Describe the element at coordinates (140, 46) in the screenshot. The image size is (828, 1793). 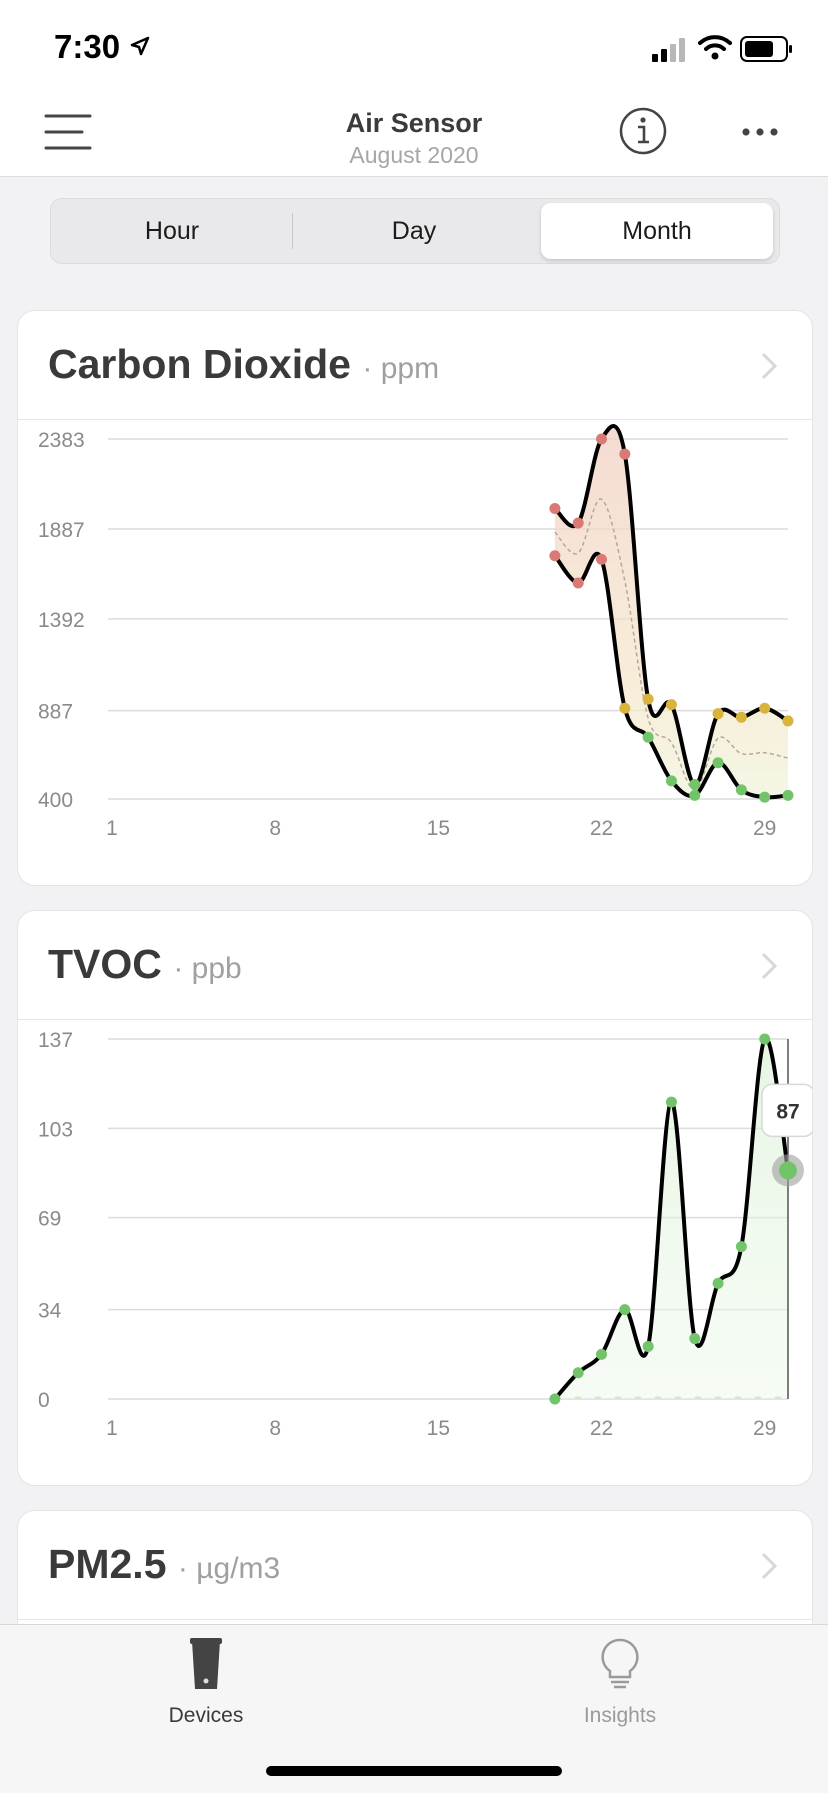
I see `location-arrow-icon` at that location.